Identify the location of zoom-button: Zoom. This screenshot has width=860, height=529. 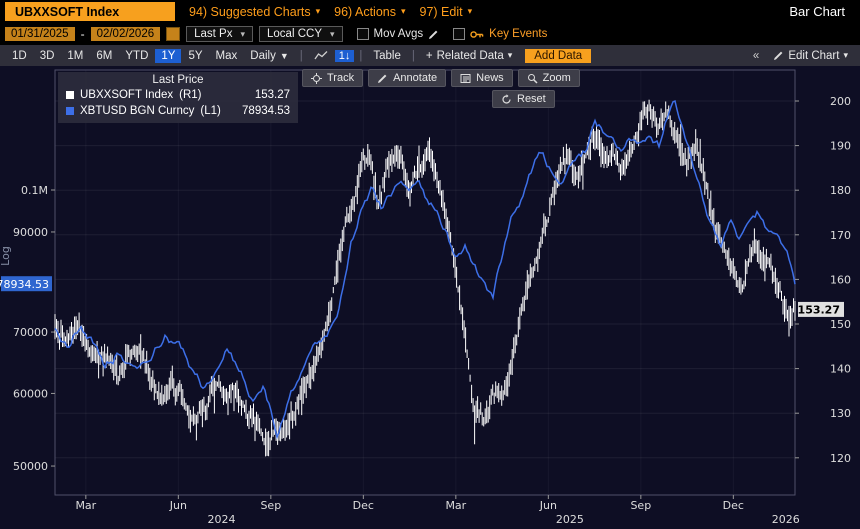
(548, 78).